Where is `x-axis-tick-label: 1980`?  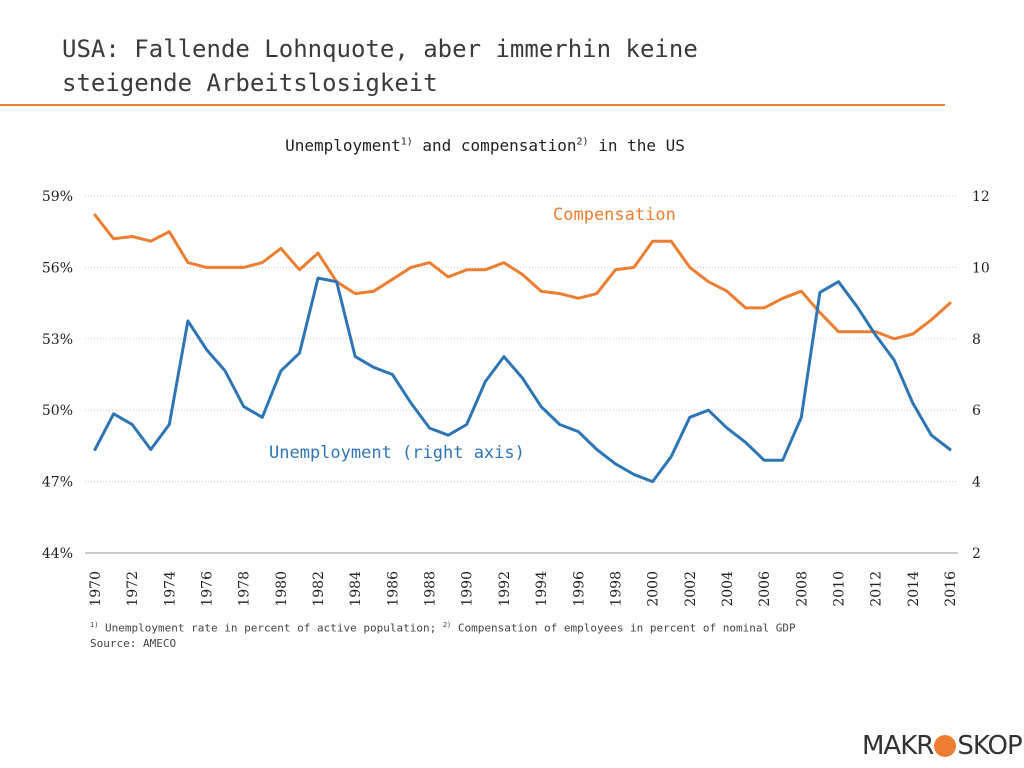 x-axis-tick-label: 1980 is located at coordinates (282, 589).